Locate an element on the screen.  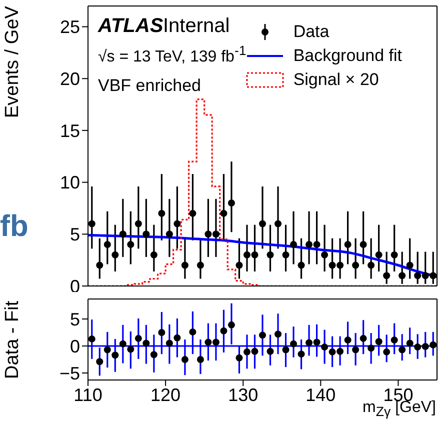
y-tick-label: 25 is located at coordinates (70, 27).